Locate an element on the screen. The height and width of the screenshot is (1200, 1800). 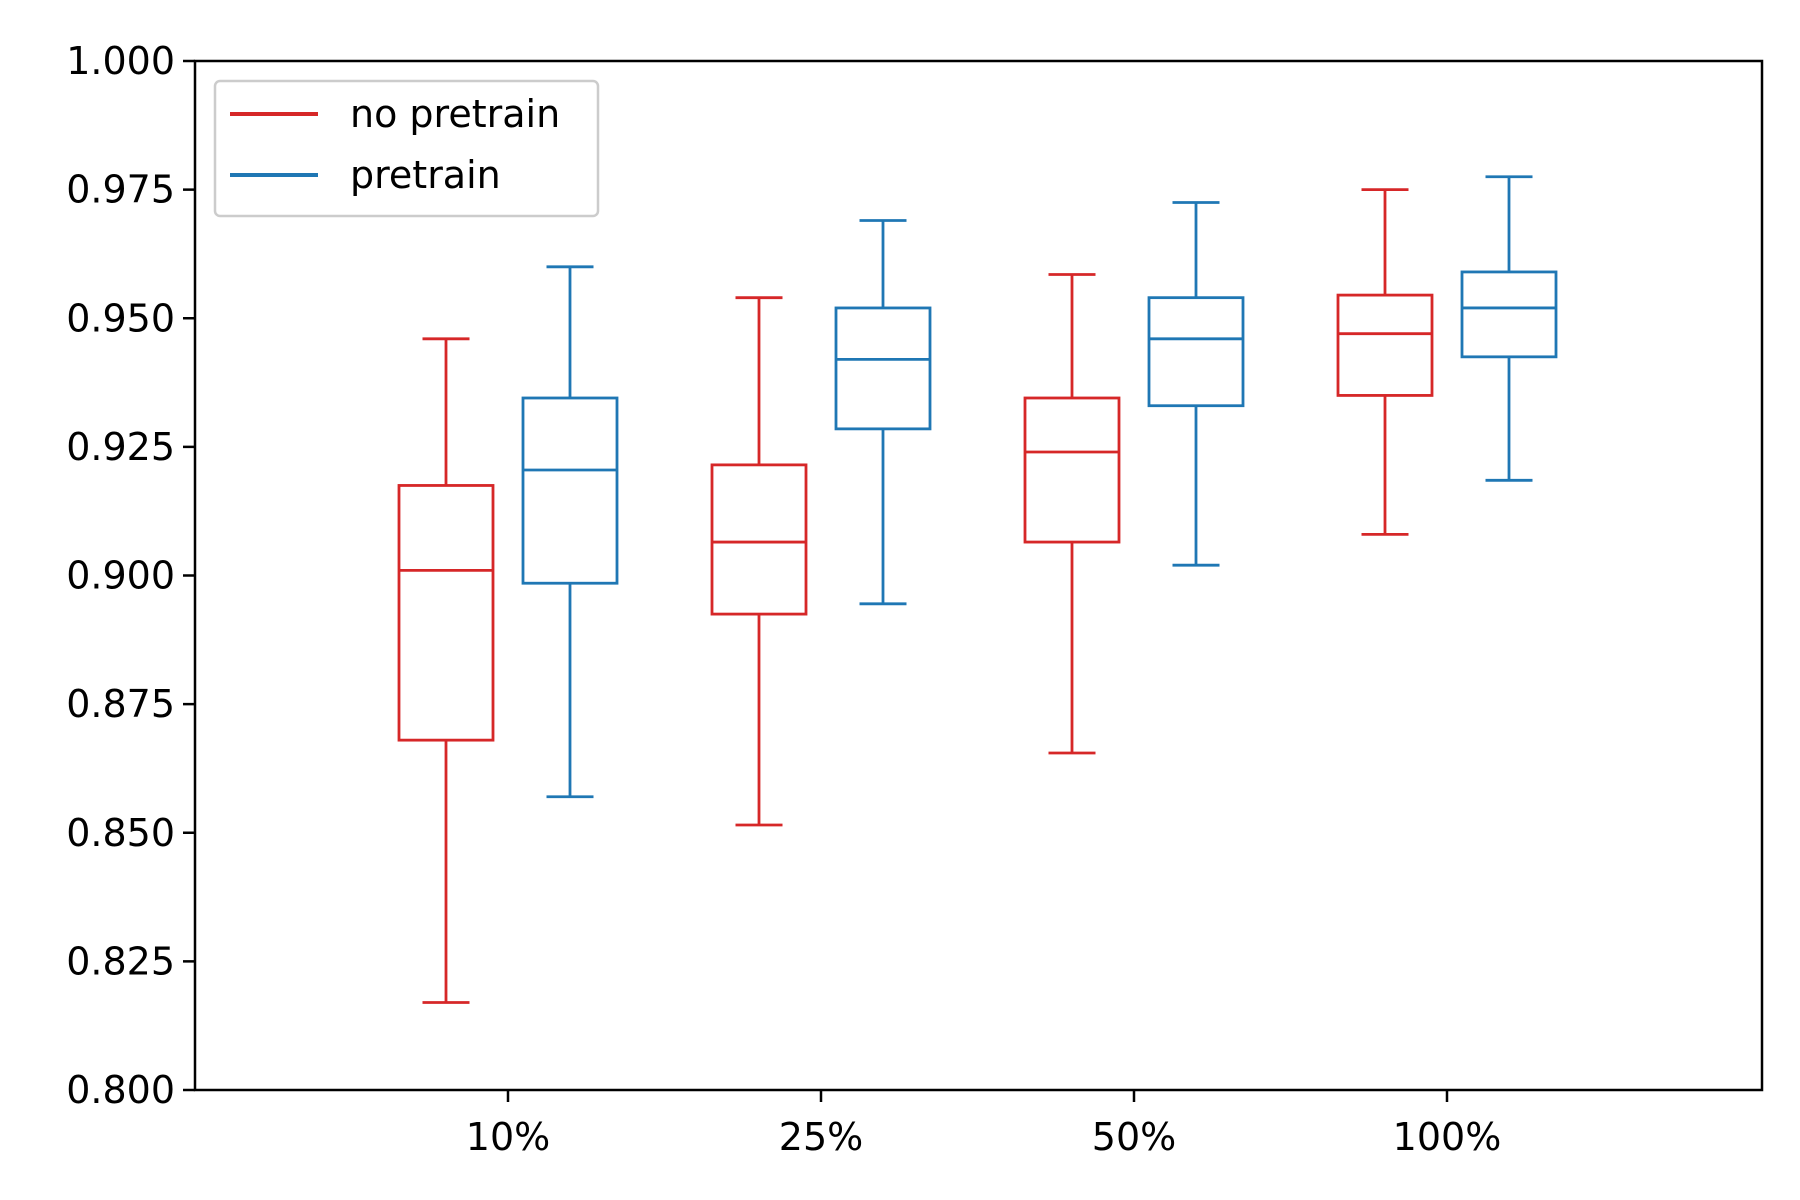
box-no-pretrain-25pct is located at coordinates (759, 561).